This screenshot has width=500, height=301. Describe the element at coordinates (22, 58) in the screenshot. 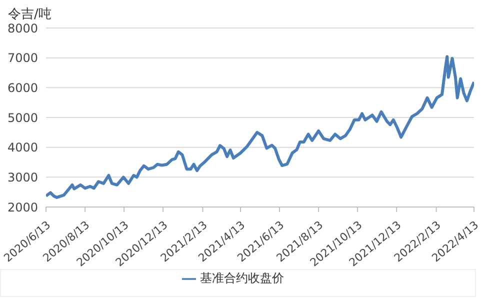

I see `y-tick-label: 7000` at that location.